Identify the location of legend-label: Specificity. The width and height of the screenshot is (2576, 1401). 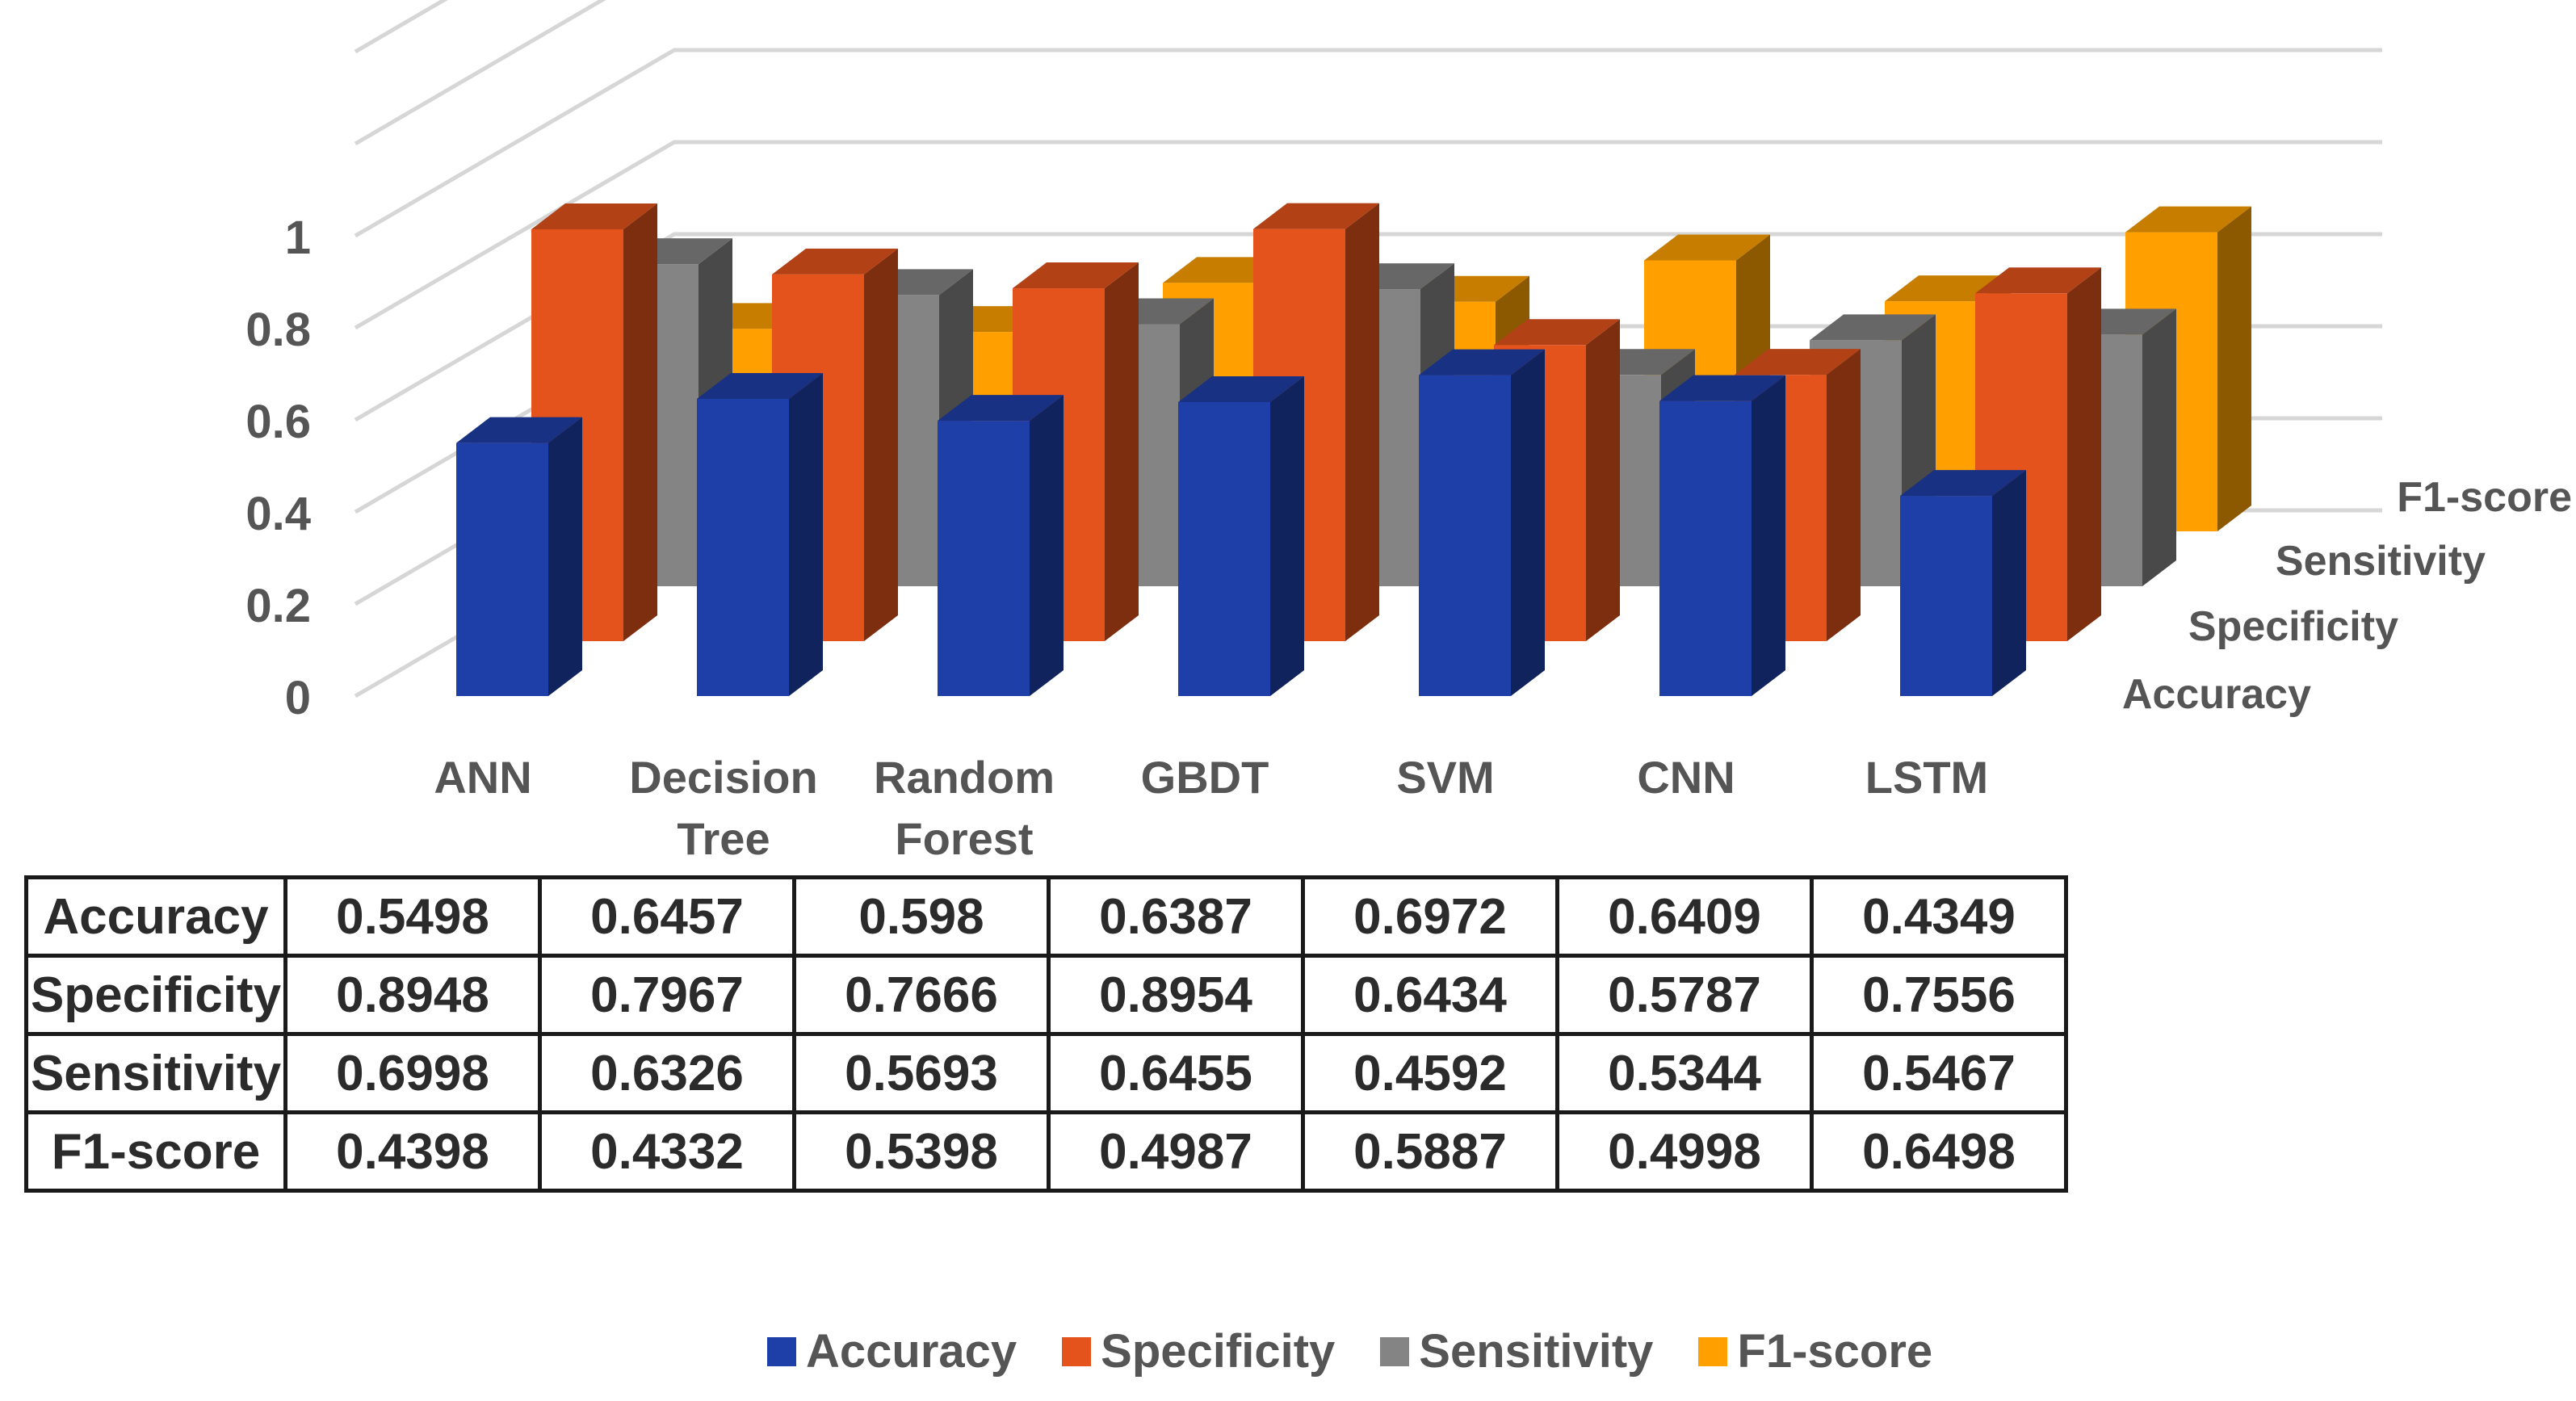
(1218, 1351).